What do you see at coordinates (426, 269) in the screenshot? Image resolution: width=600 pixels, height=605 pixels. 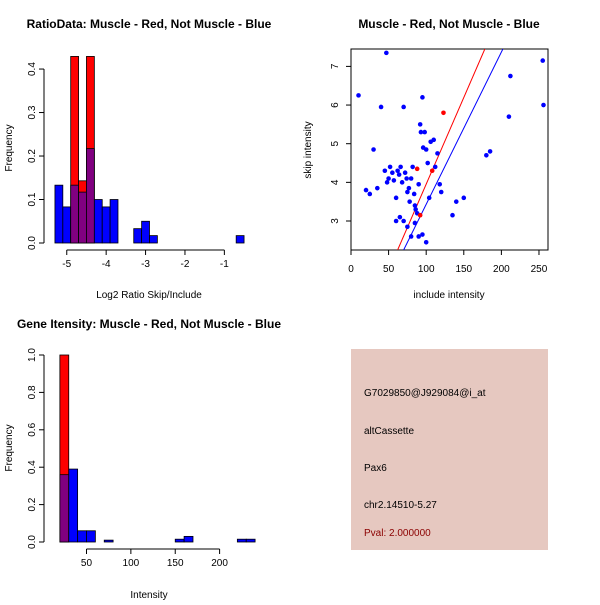 I see `scatter-x-tick-label: 100` at bounding box center [426, 269].